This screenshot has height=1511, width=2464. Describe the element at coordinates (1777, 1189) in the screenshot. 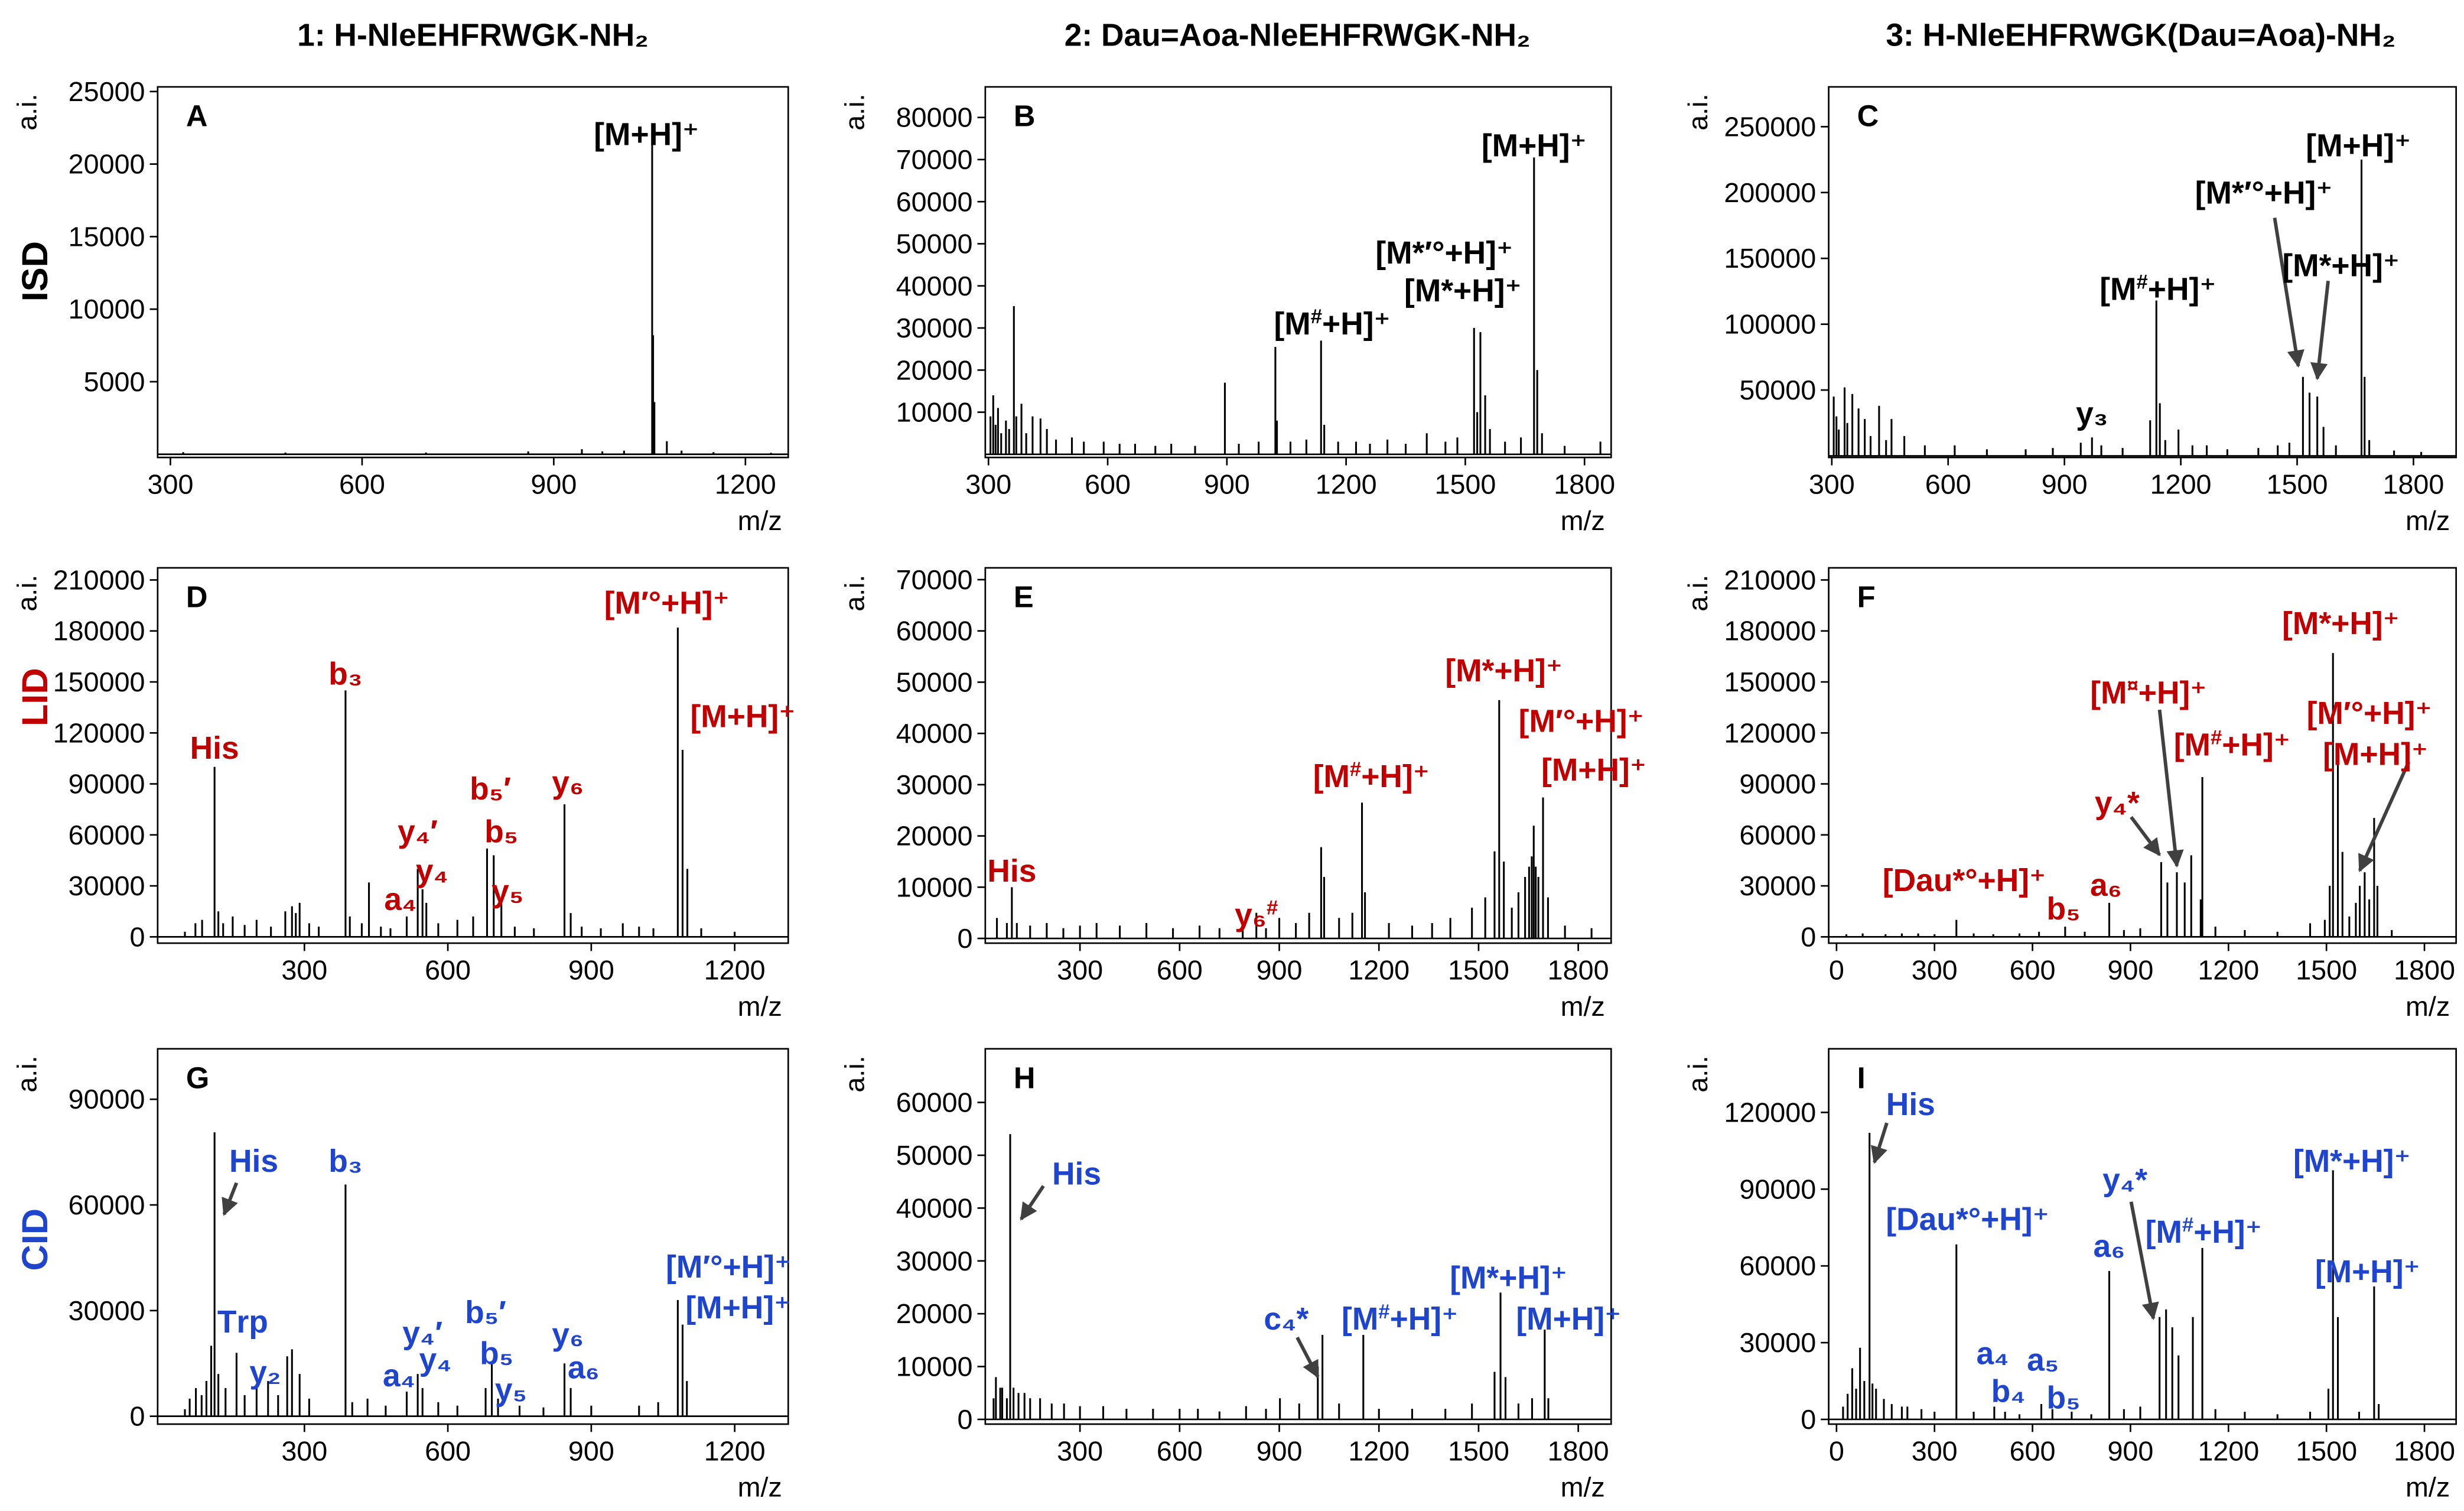

I see `y-tick-label: 90000` at that location.